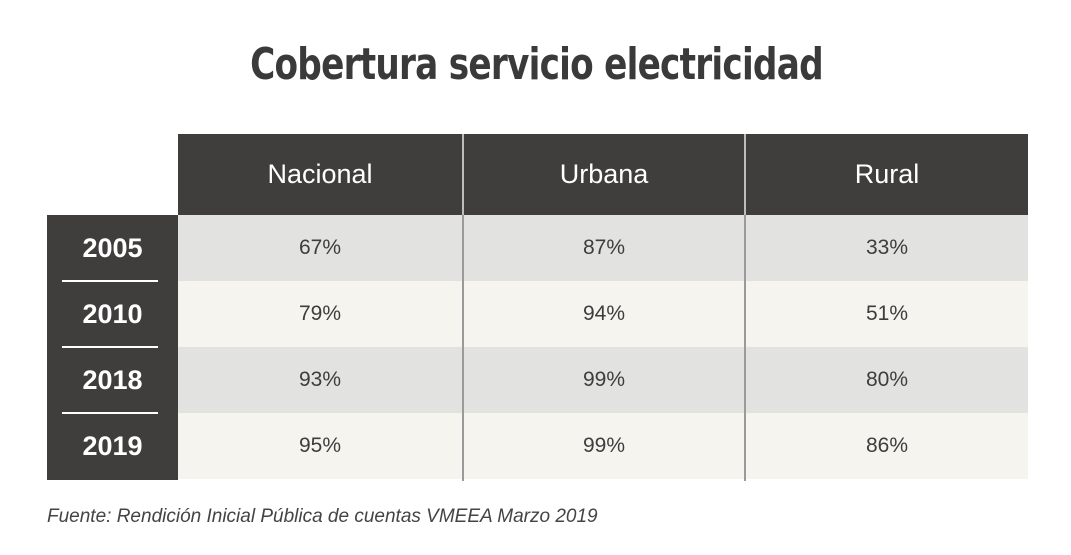 Image resolution: width=1071 pixels, height=555 pixels. I want to click on table-cell: 67%, so click(320, 247).